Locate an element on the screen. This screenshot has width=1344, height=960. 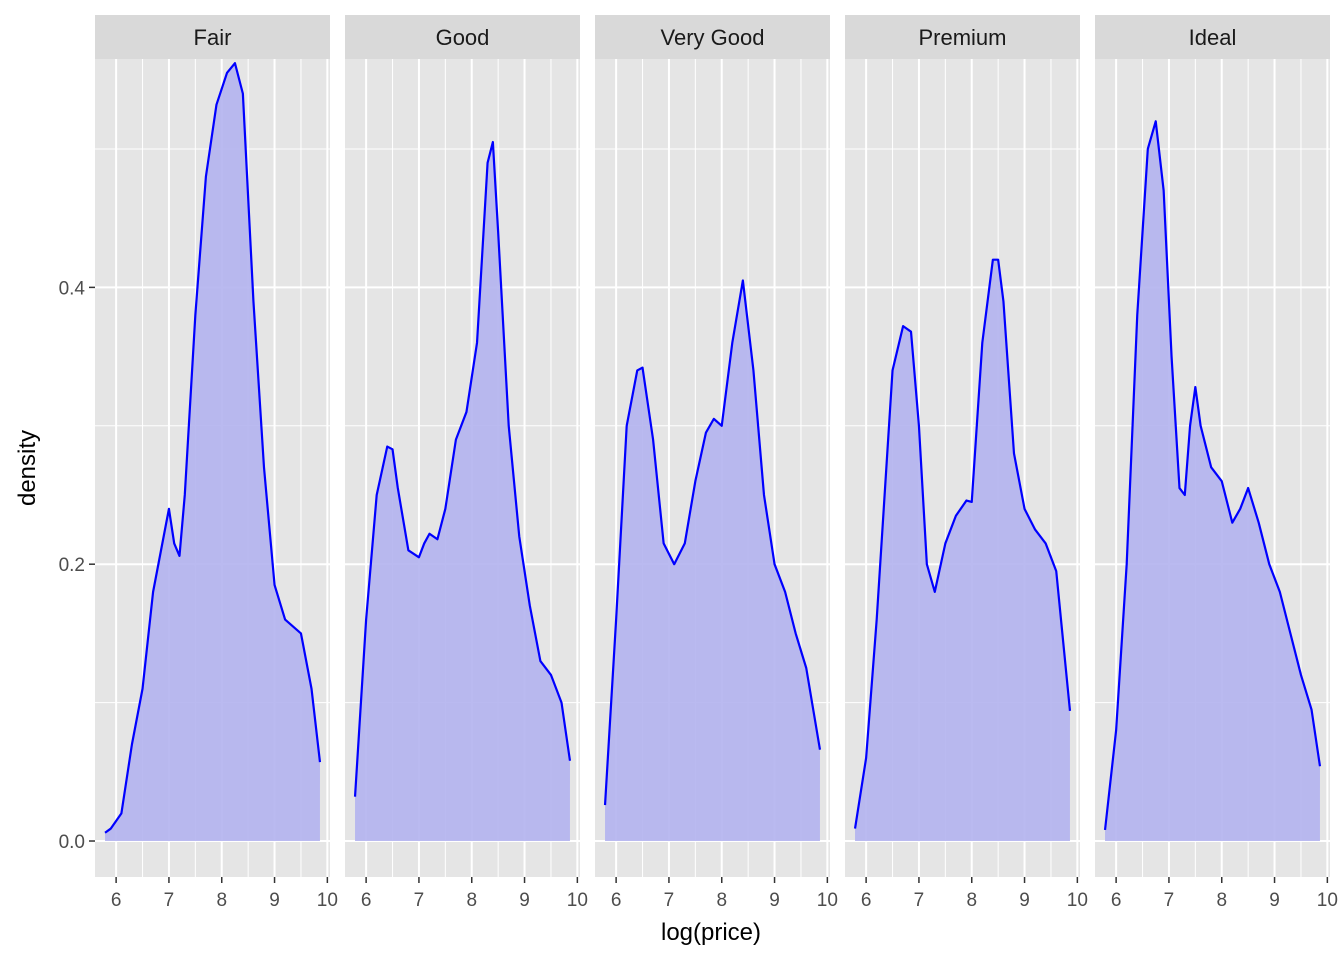
y-tick-label: 0.4 is located at coordinates (72, 288).